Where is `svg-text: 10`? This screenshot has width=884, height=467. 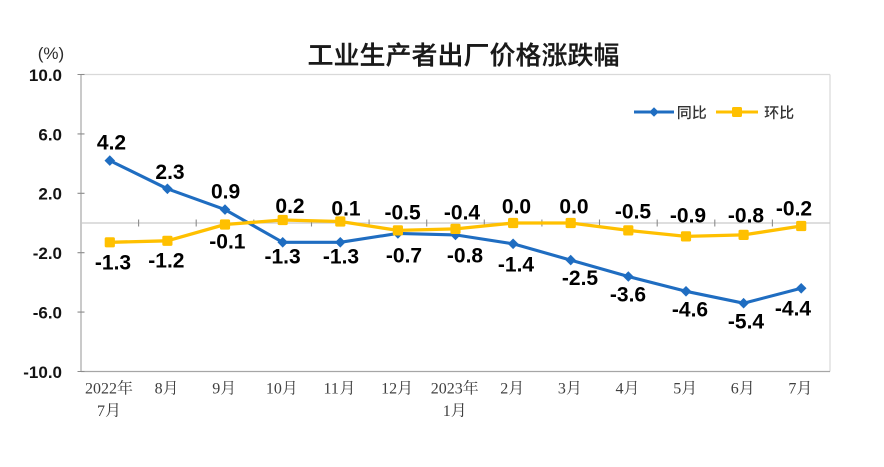 svg-text: 10 is located at coordinates (274, 389).